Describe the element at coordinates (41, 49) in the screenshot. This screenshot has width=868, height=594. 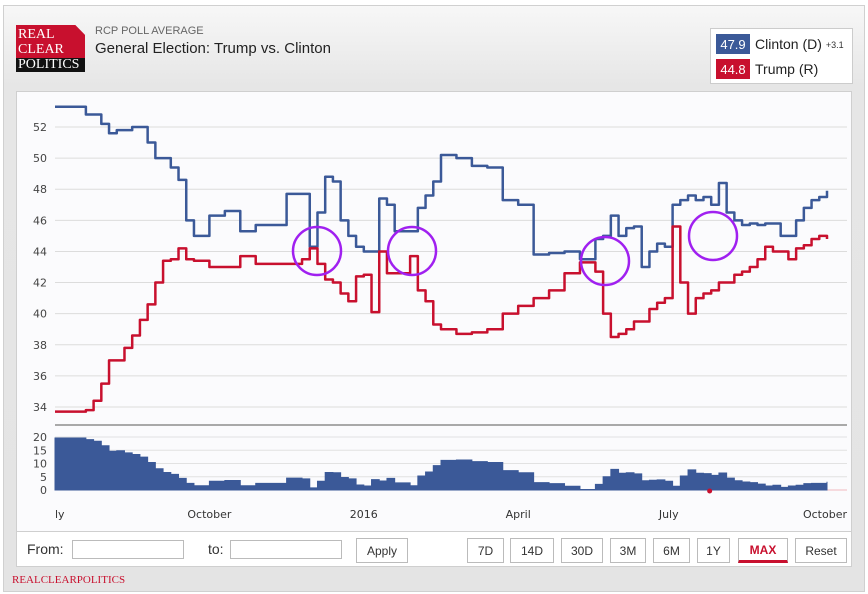
I see `logo-line-2: CLEAR` at that location.